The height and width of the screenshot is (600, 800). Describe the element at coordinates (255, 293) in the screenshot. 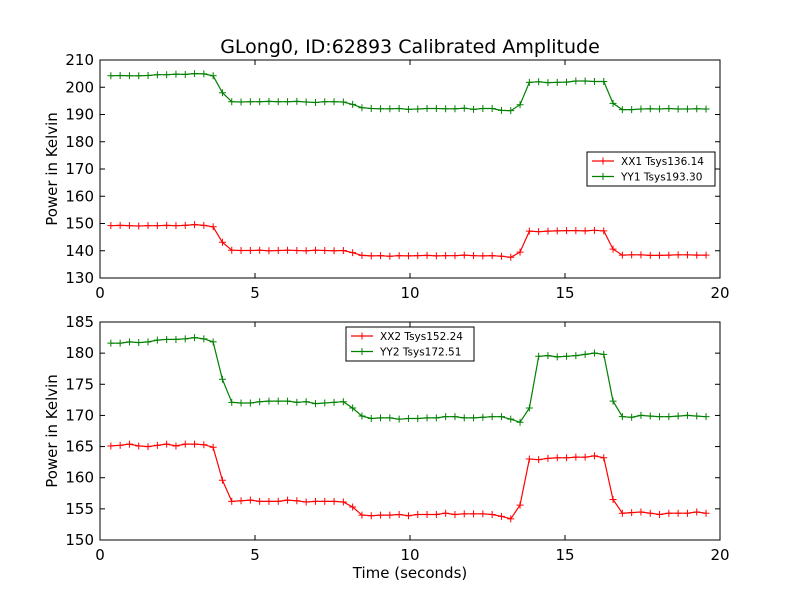

I see `x-tick-label: 5` at that location.